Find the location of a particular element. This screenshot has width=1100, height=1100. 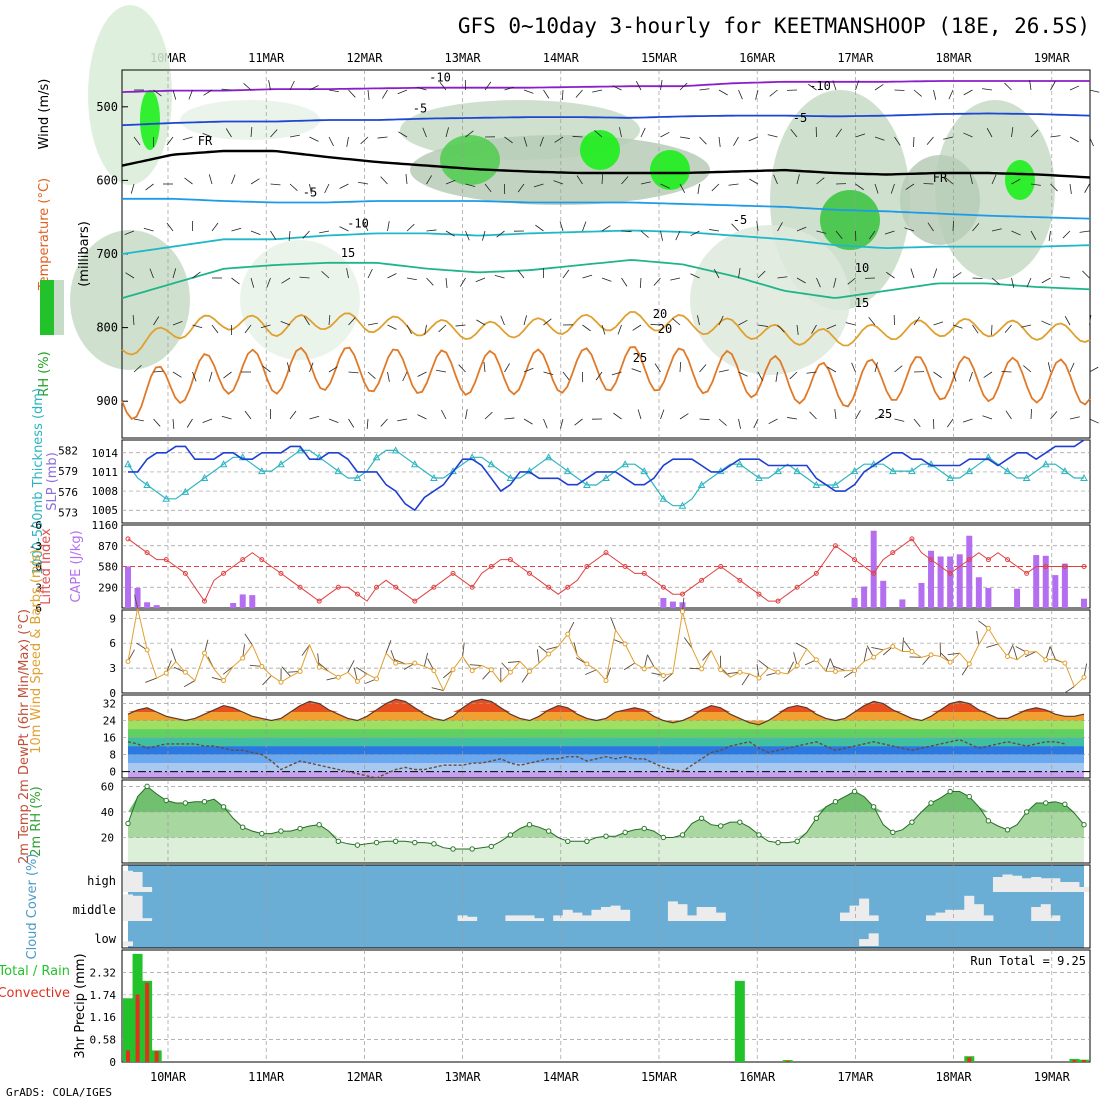

cape-tick-label: 580 is located at coordinates (108, 567).